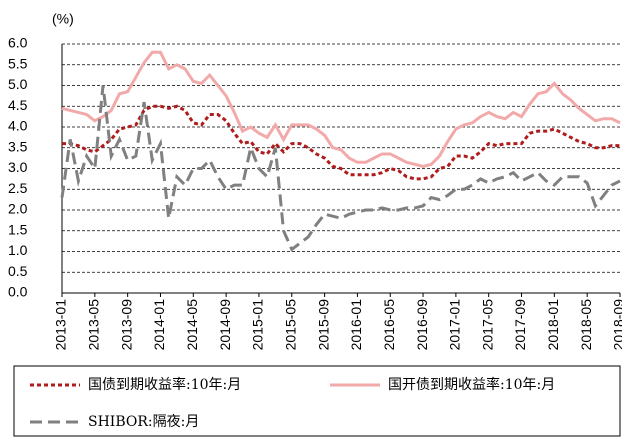 This screenshot has height=439, width=622. Describe the element at coordinates (18, 105) in the screenshot. I see `y-tick-label: 4.5` at that location.